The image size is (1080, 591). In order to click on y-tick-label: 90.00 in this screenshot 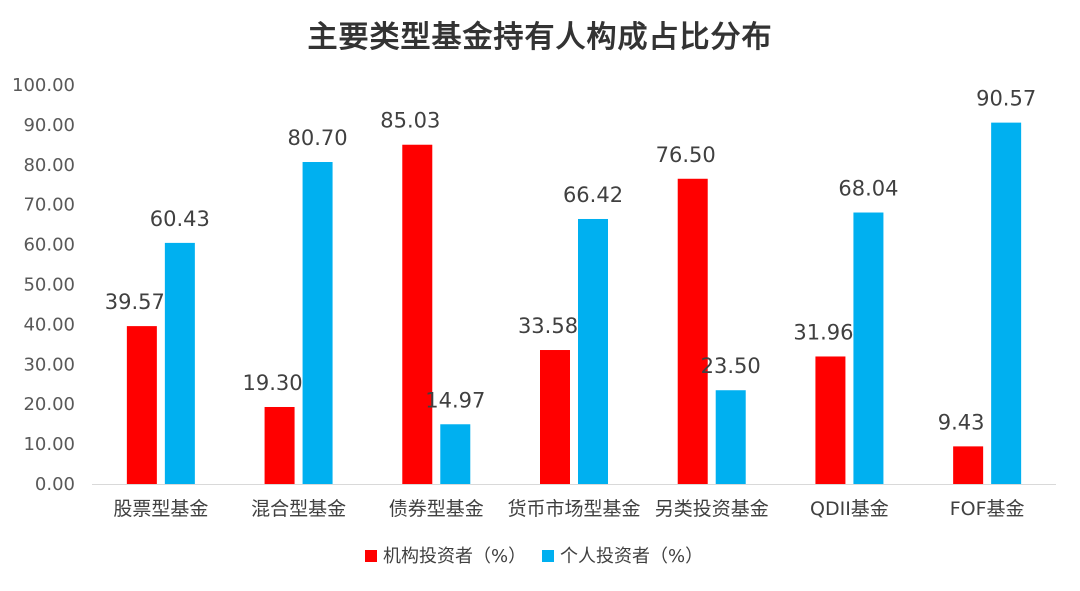, I will do `click(49, 125)`.